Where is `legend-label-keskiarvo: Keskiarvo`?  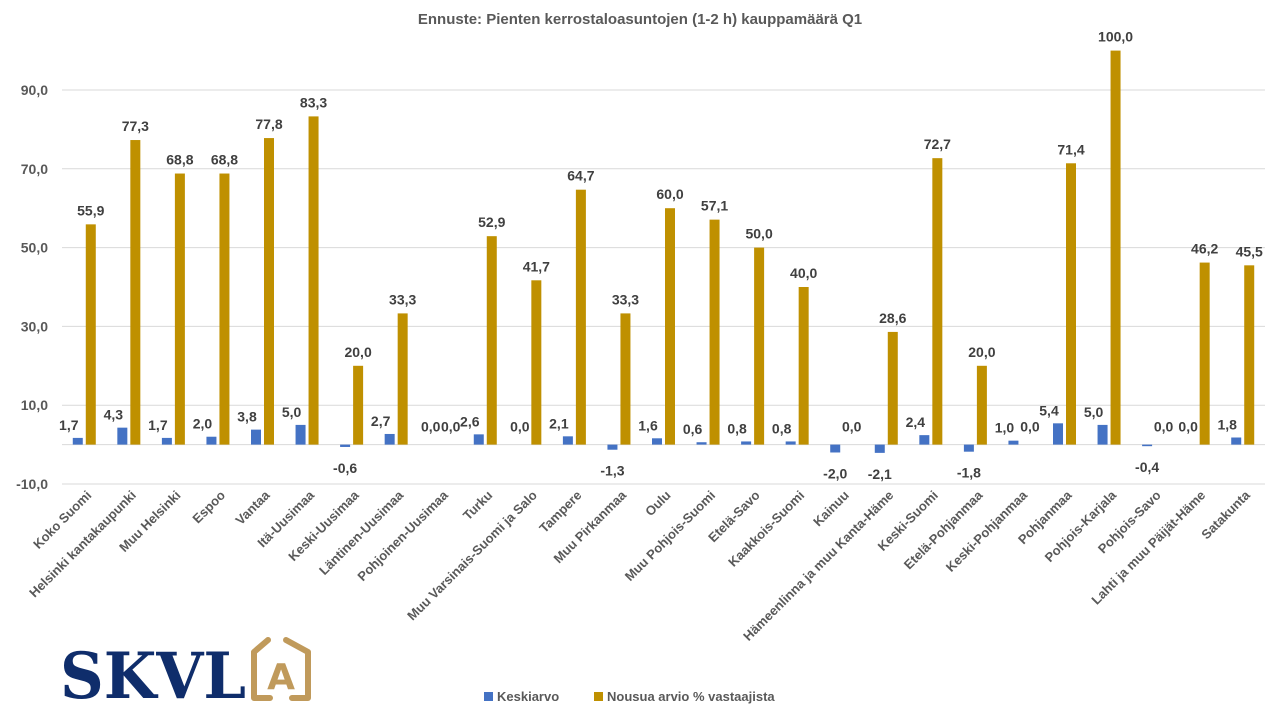 legend-label-keskiarvo: Keskiarvo is located at coordinates (528, 696).